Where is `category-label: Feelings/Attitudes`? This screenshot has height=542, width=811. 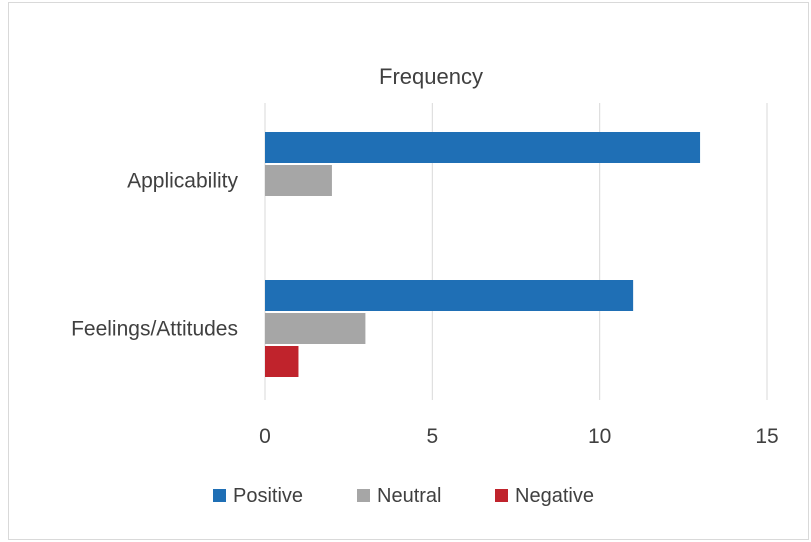 category-label: Feelings/Attitudes is located at coordinates (154, 329).